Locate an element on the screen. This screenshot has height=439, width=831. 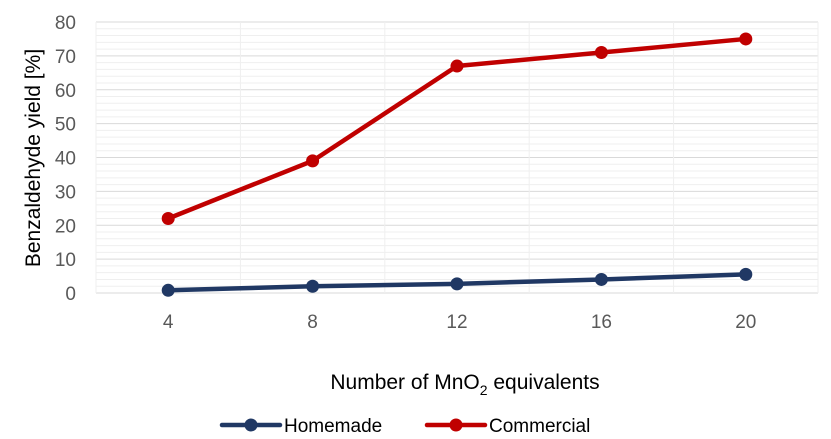
y-tick-label: 10 is located at coordinates (65, 260).